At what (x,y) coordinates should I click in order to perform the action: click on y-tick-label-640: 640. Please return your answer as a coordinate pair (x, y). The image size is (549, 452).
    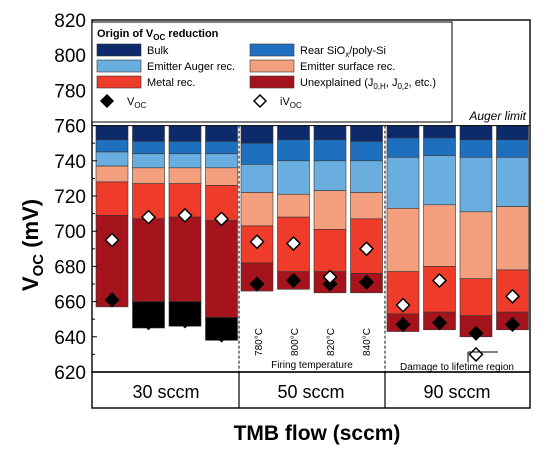
    Looking at the image, I should click on (70, 338).